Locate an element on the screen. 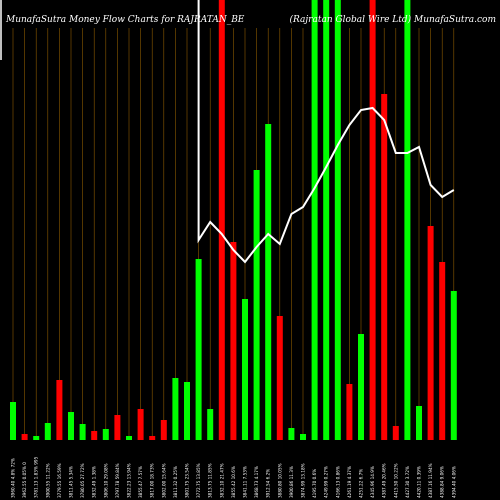 This screenshot has width=500, height=500. x-tick-label: 4427.30 3.72% is located at coordinates (407, 482).